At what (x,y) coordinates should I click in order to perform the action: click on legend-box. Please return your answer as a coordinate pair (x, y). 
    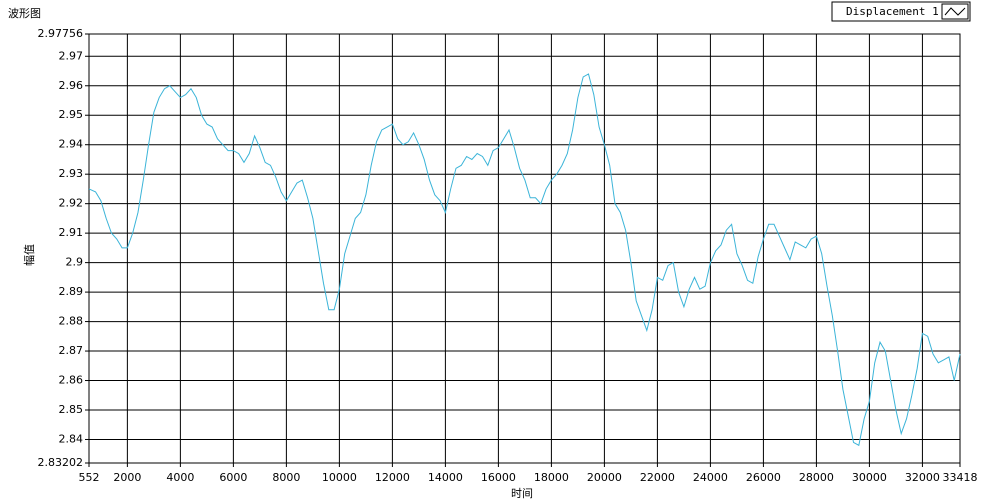
    Looking at the image, I should click on (901, 11).